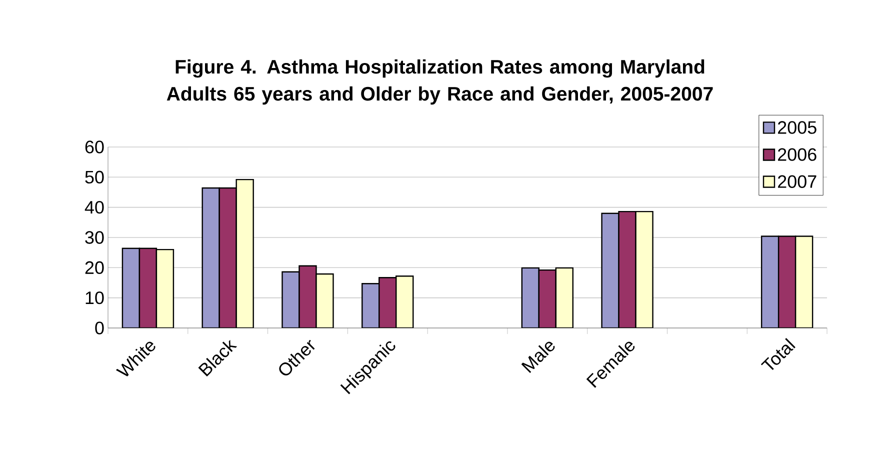  What do you see at coordinates (797, 181) in the screenshot?
I see `legend-label: 2007` at bounding box center [797, 181].